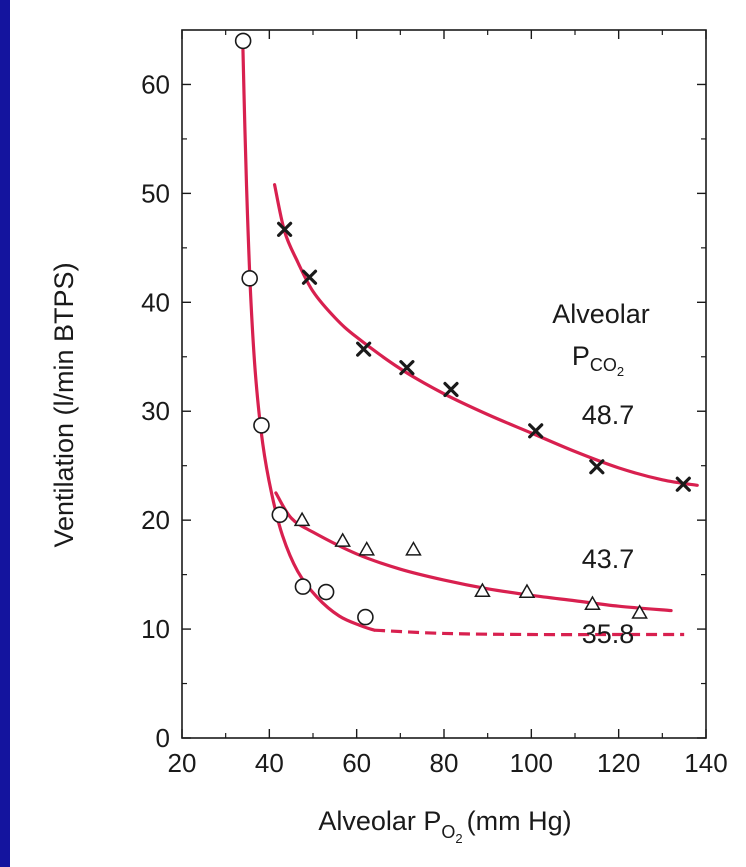 The height and width of the screenshot is (867, 746). I want to click on x-axis-title: Alveolar PO2 (mm Hg), so click(444, 826).